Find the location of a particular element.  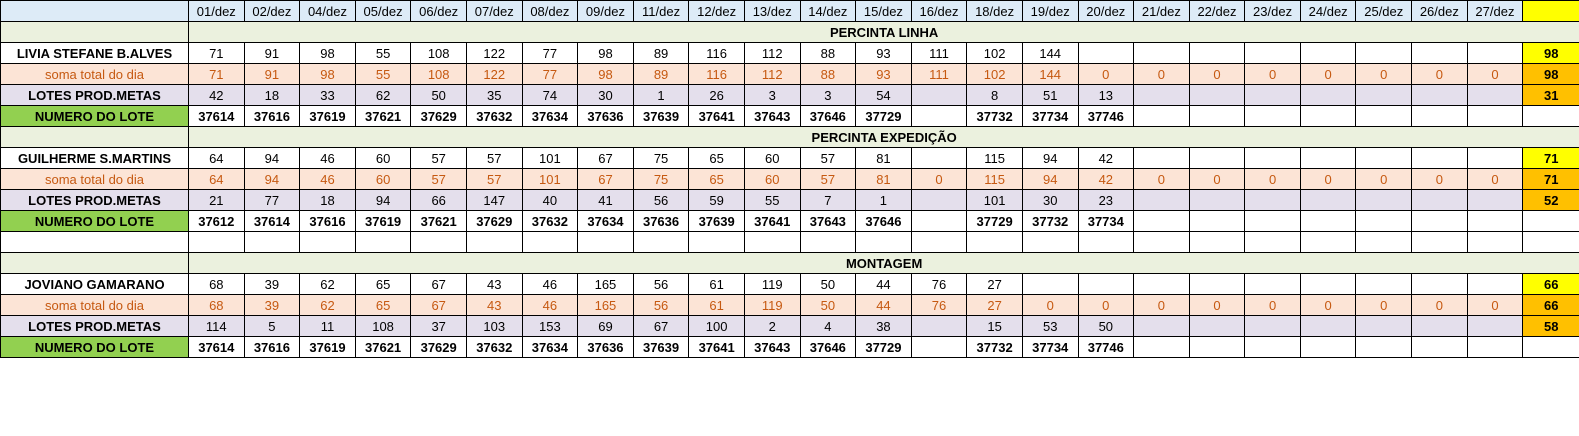

employee-row-cell: 62 is located at coordinates (327, 284).